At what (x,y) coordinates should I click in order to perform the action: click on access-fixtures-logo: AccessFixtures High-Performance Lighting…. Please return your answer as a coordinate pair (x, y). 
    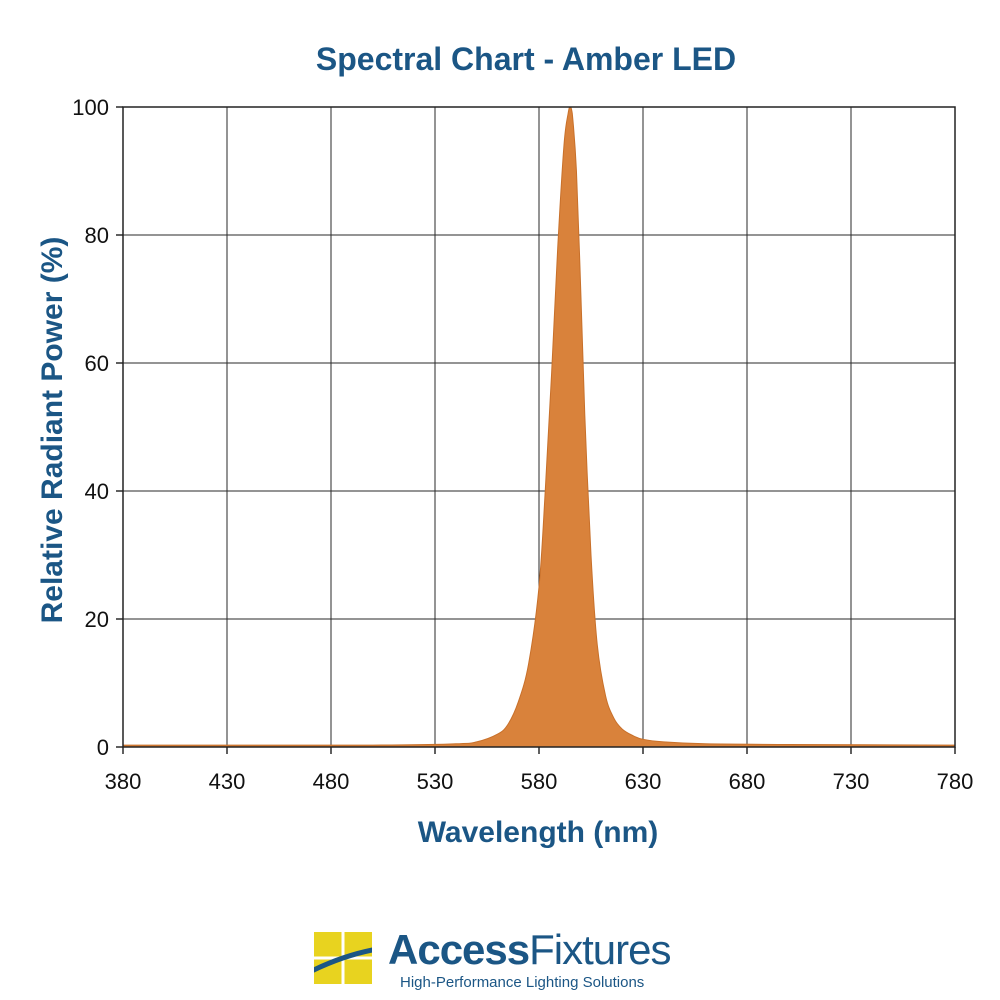
    Looking at the image, I should click on (510, 961).